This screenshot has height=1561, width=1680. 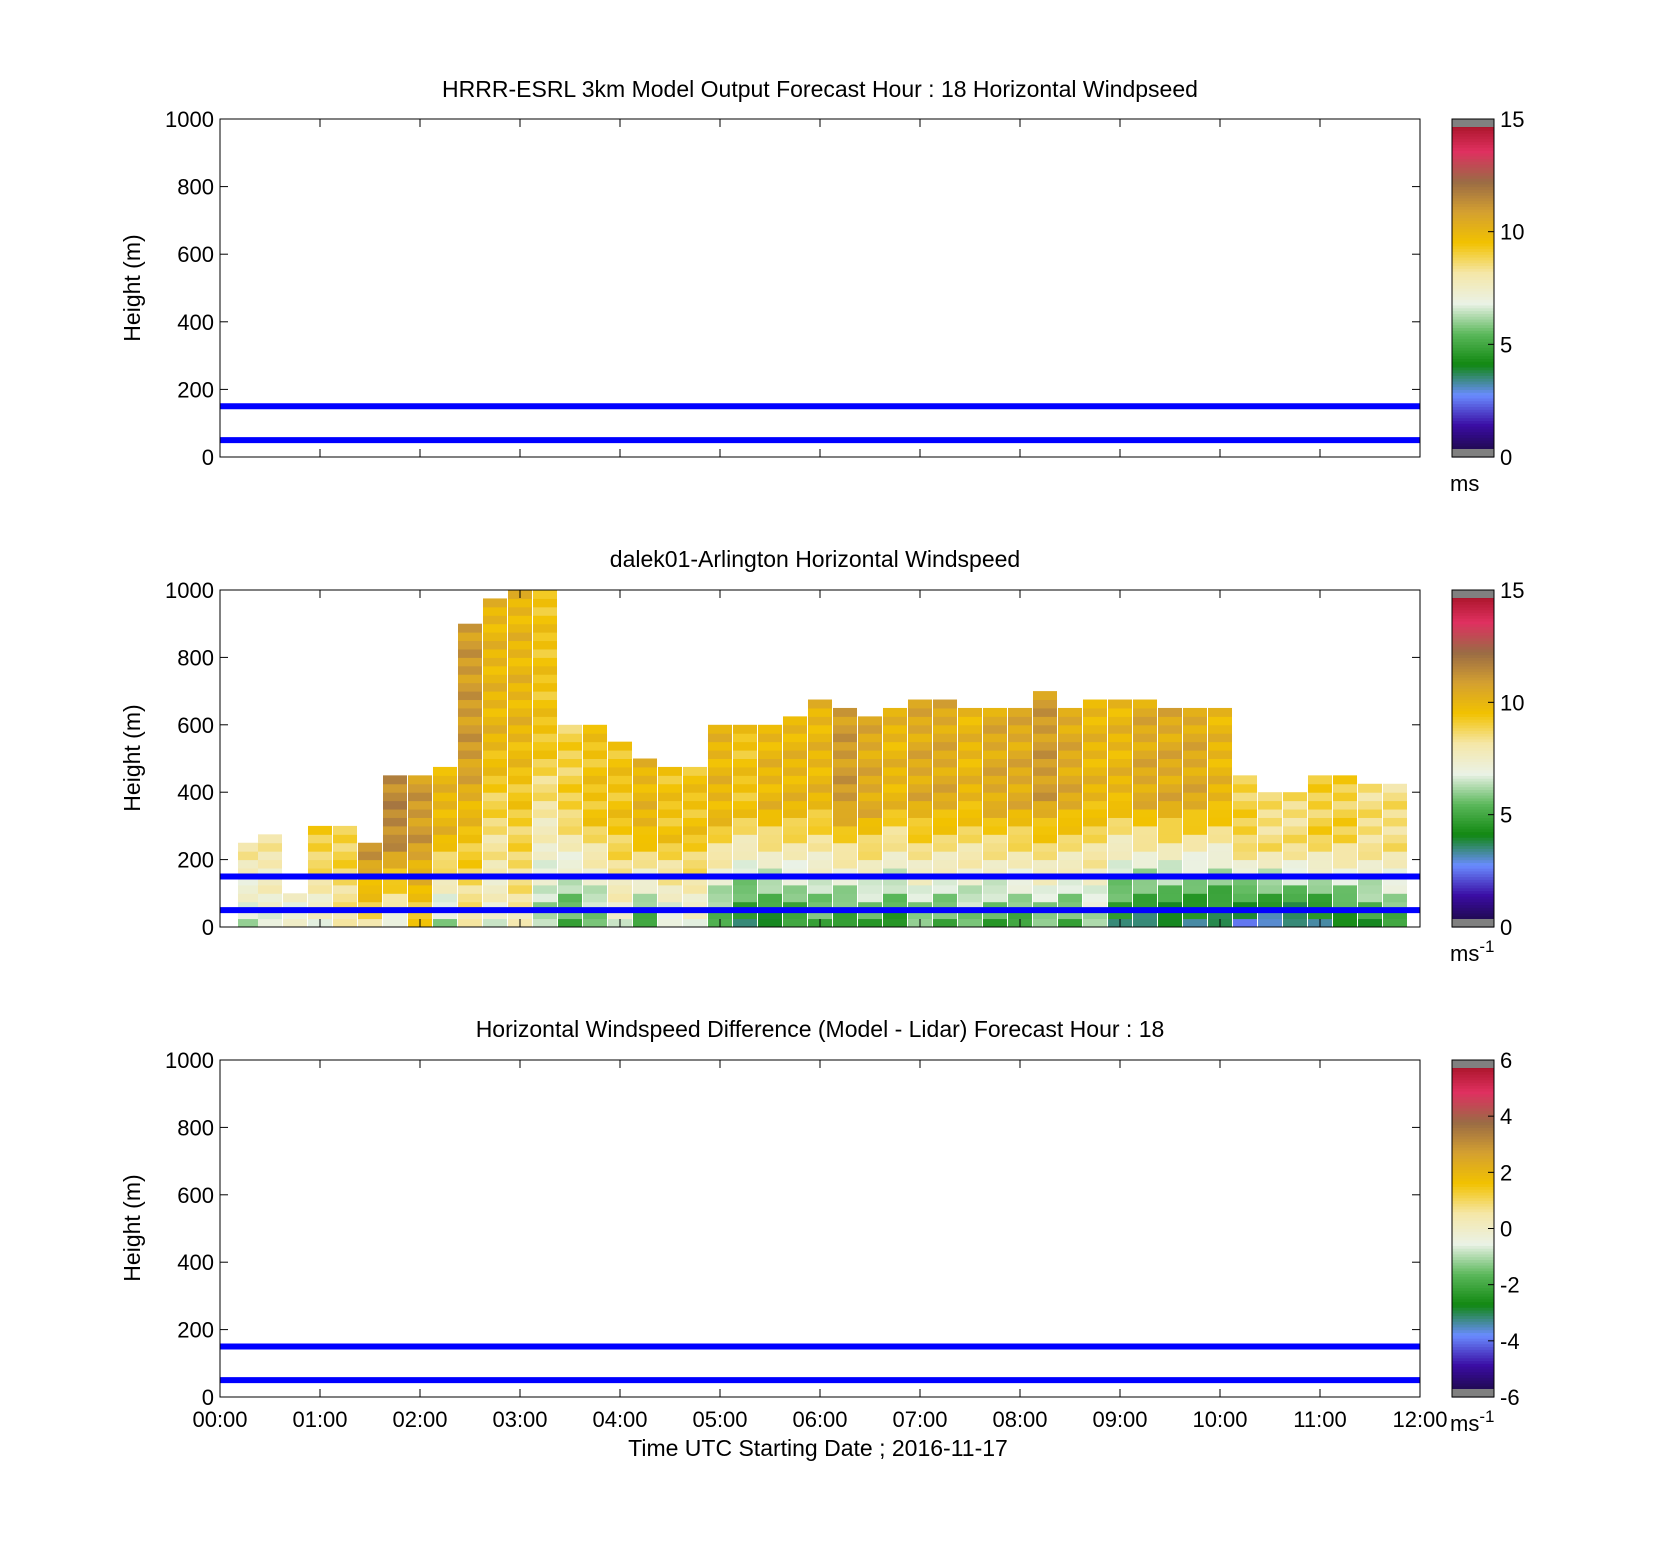 What do you see at coordinates (208, 1397) in the screenshot?
I see `y-tick-label: 0` at bounding box center [208, 1397].